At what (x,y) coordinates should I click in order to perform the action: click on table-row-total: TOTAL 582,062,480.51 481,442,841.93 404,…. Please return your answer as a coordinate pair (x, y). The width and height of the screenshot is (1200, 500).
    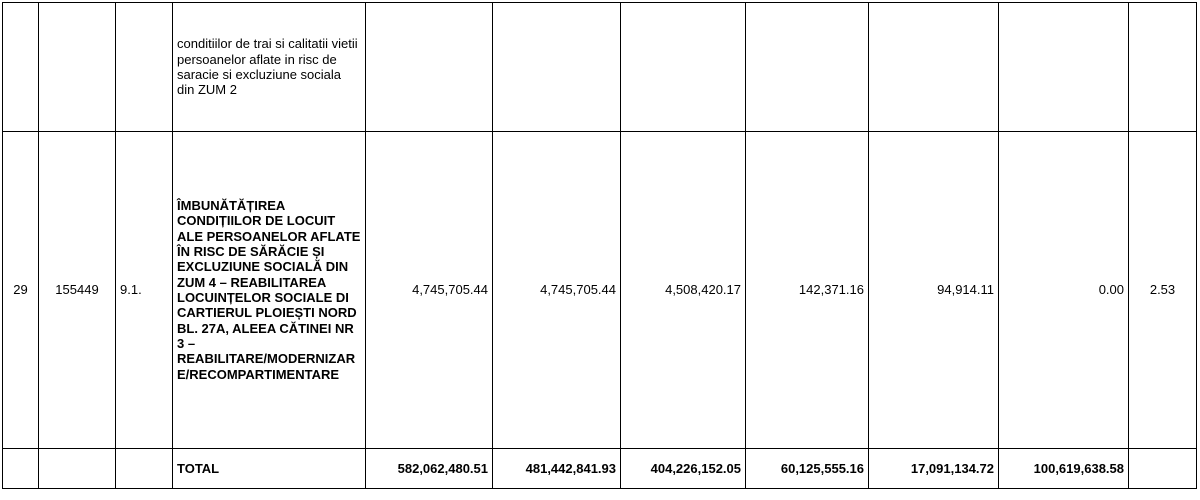
    Looking at the image, I should click on (599, 468).